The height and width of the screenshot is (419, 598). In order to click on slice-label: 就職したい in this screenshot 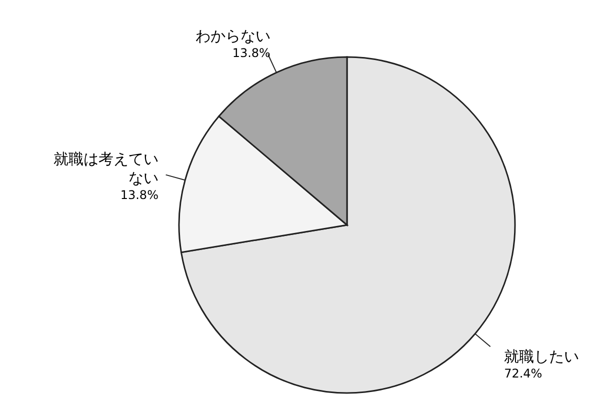, I will do `click(542, 356)`.